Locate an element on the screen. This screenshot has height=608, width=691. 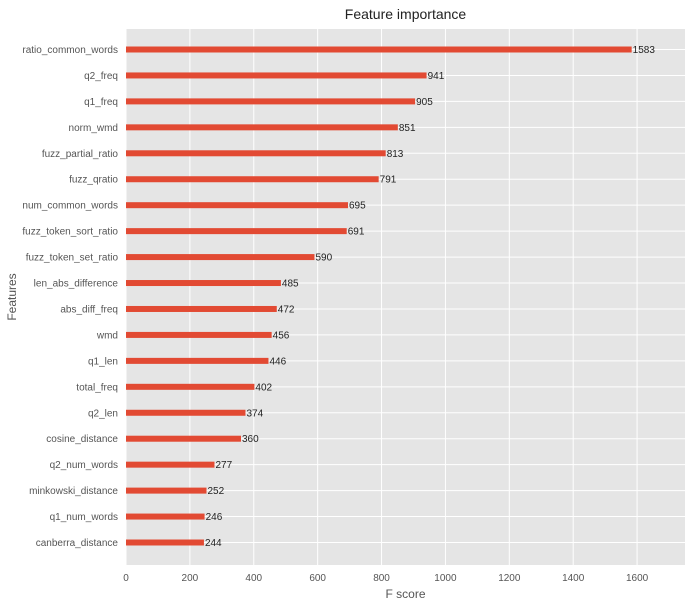
bar-value-label: 402 is located at coordinates (263, 387).